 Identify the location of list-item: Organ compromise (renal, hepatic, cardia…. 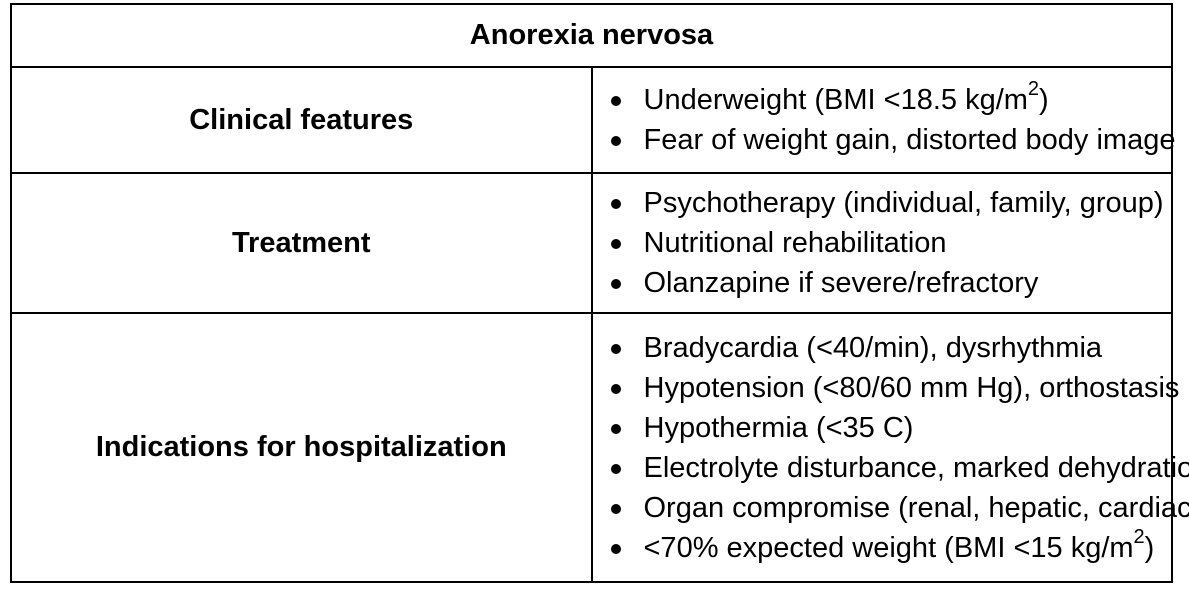
(898, 508).